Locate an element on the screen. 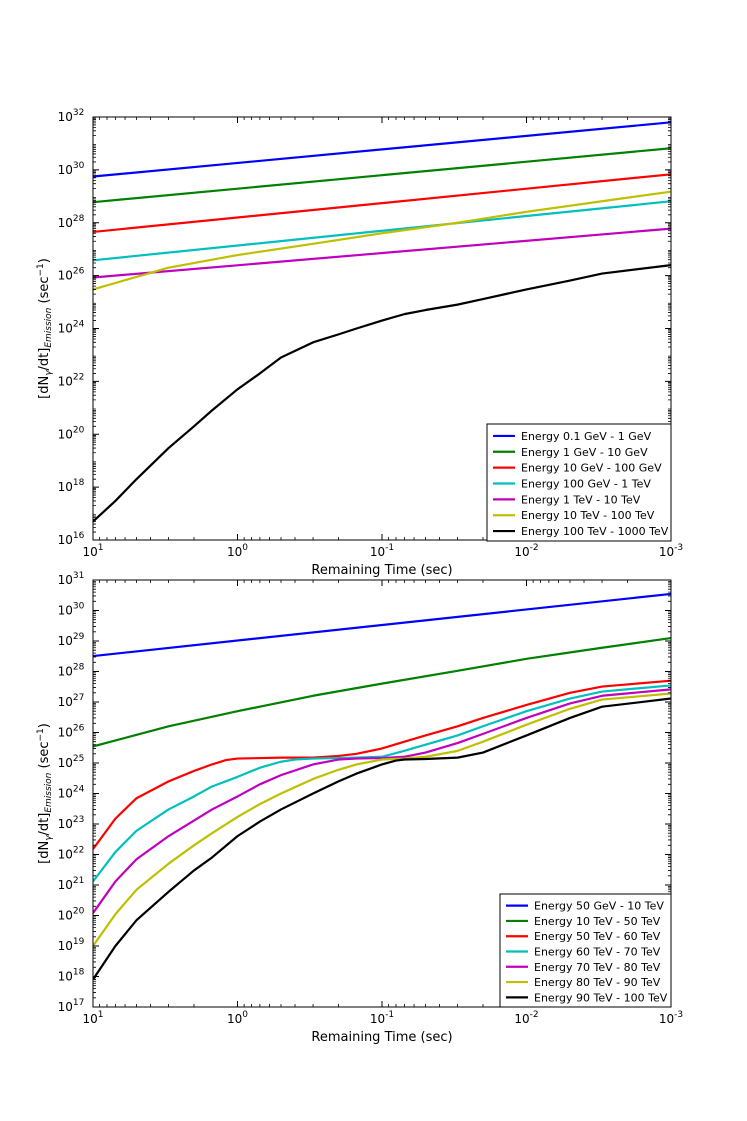 The width and height of the screenshot is (747, 1121). legend-label: Energy 50 TeV - 60 TeV is located at coordinates (597, 936).